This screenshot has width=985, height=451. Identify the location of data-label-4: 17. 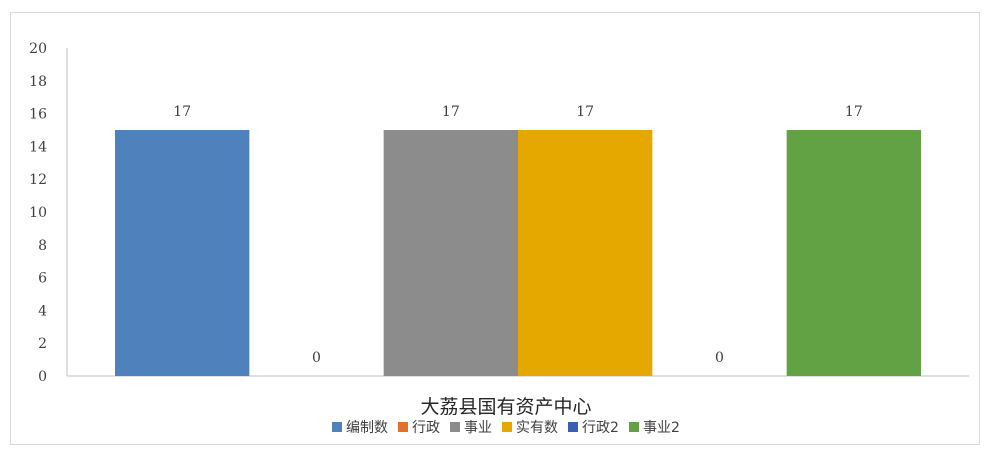
(585, 112).